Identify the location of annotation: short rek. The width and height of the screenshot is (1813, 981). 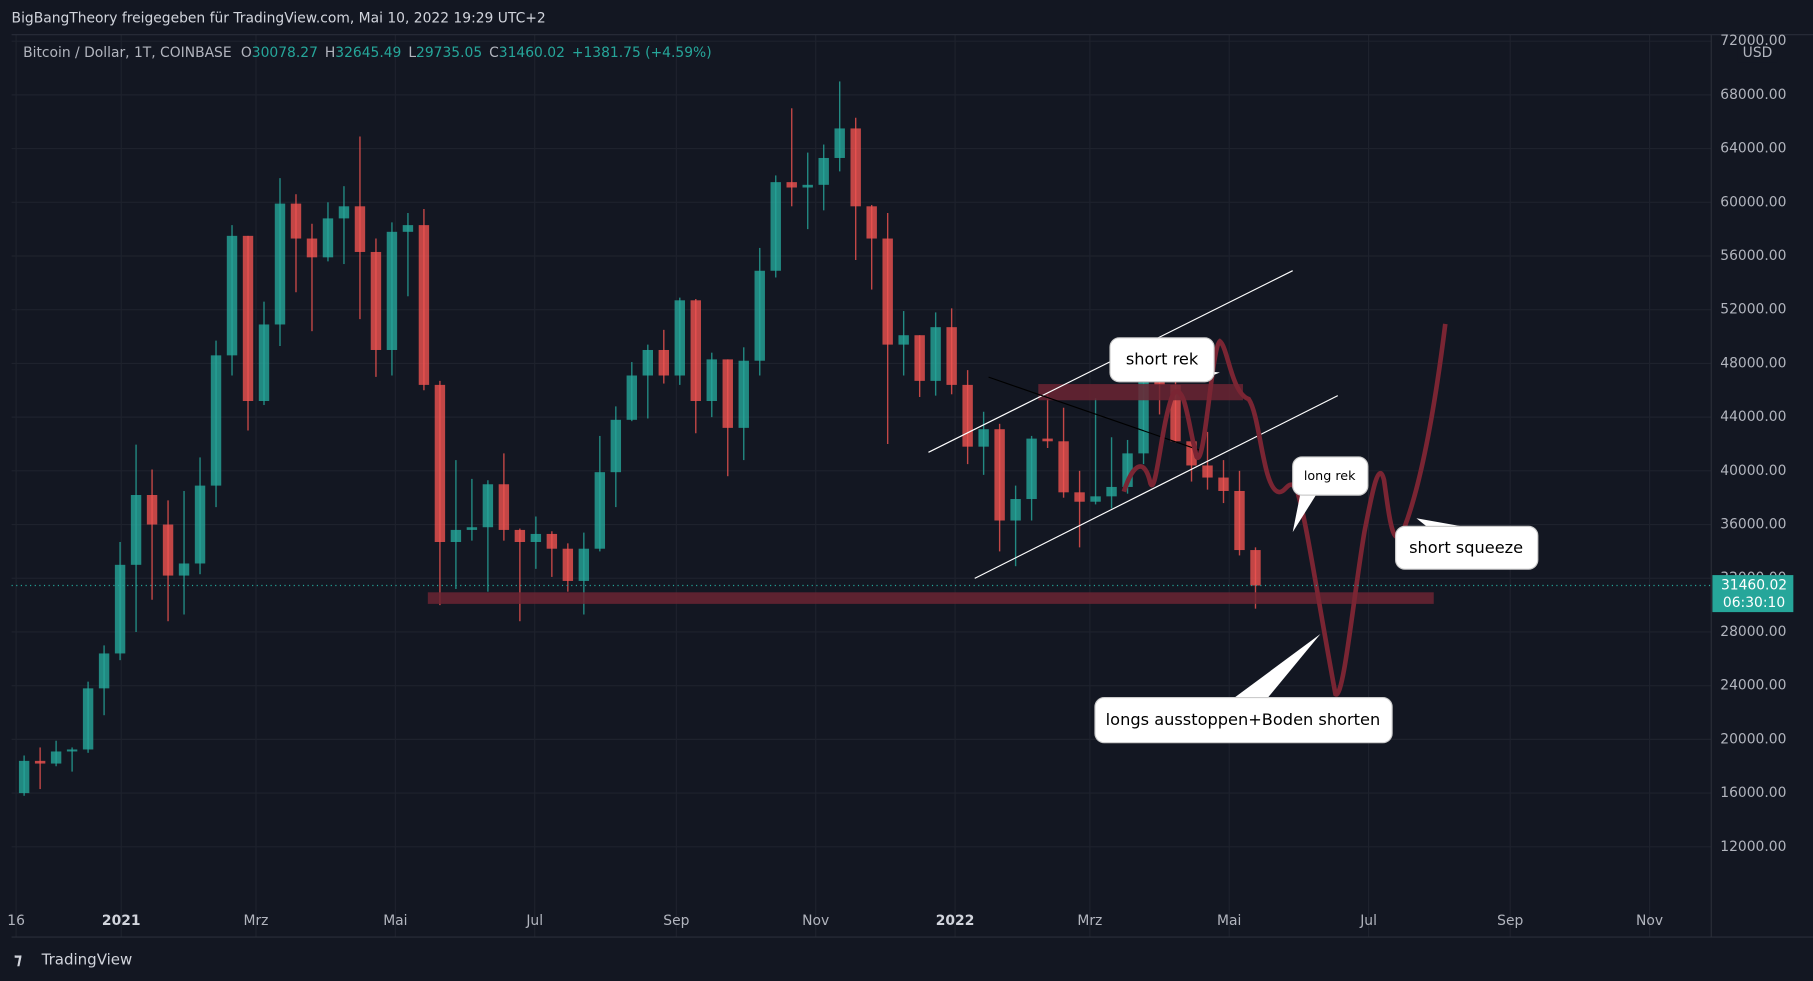
(1162, 358).